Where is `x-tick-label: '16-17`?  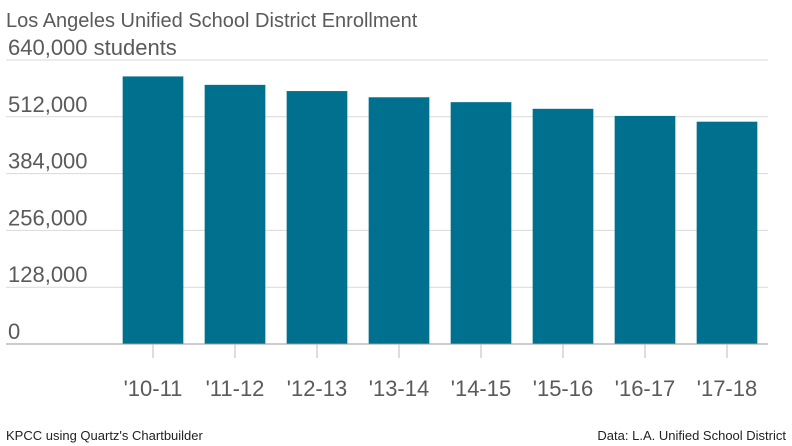 x-tick-label: '16-17 is located at coordinates (645, 388).